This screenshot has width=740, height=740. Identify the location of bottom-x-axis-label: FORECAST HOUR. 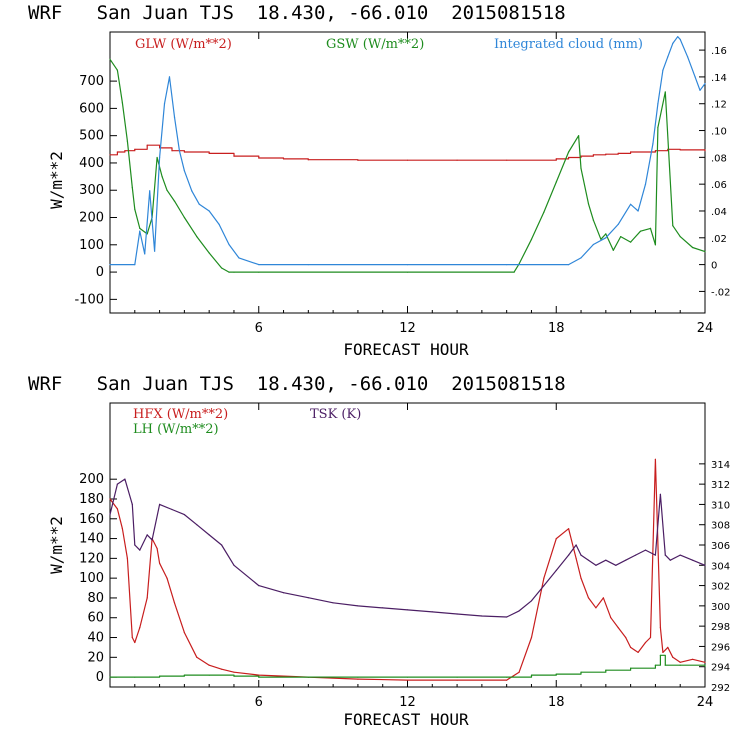
(406, 719).